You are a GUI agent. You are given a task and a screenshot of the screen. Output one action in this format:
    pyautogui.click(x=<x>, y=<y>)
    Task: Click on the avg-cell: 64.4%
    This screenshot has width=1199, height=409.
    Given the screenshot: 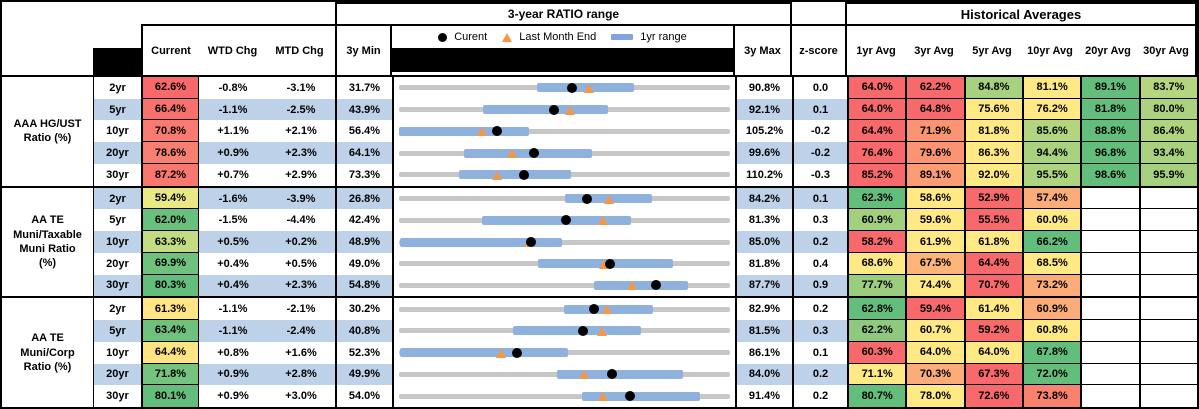 What is the action you would take?
    pyautogui.click(x=876, y=131)
    